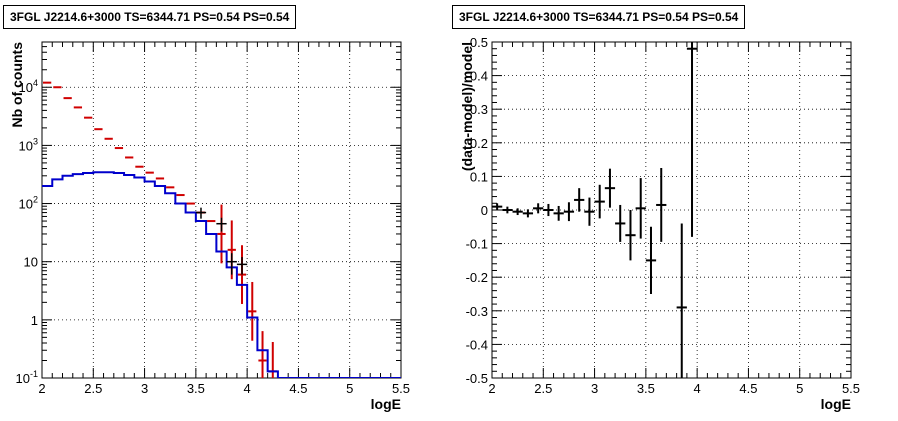 The height and width of the screenshot is (421, 898). What do you see at coordinates (479, 42) in the screenshot?
I see `y-tick-label: 0.5` at bounding box center [479, 42].